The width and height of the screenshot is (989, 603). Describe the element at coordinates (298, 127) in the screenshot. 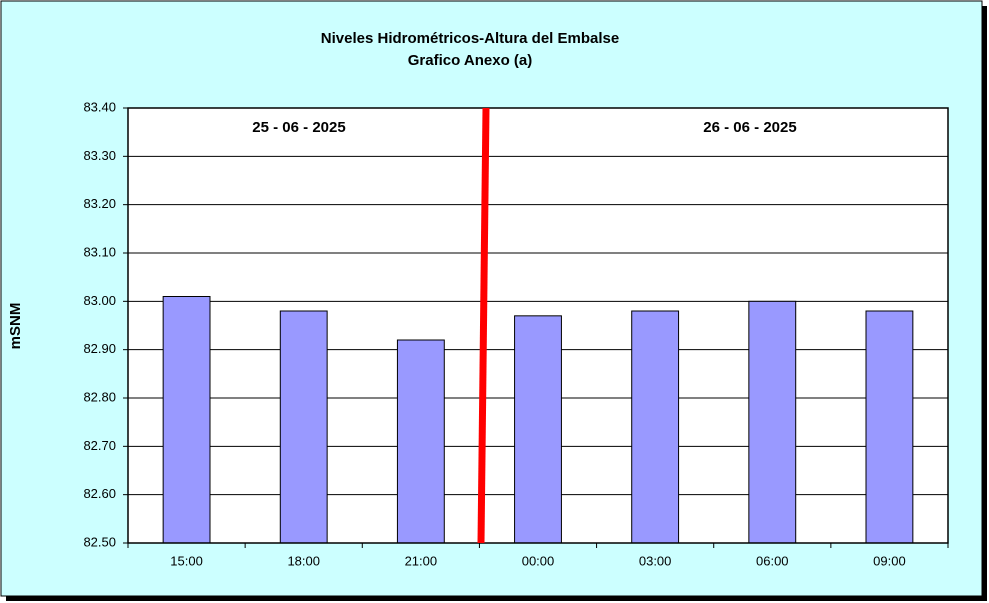

I see `annotation: 25 - 06 - 2025` at that location.